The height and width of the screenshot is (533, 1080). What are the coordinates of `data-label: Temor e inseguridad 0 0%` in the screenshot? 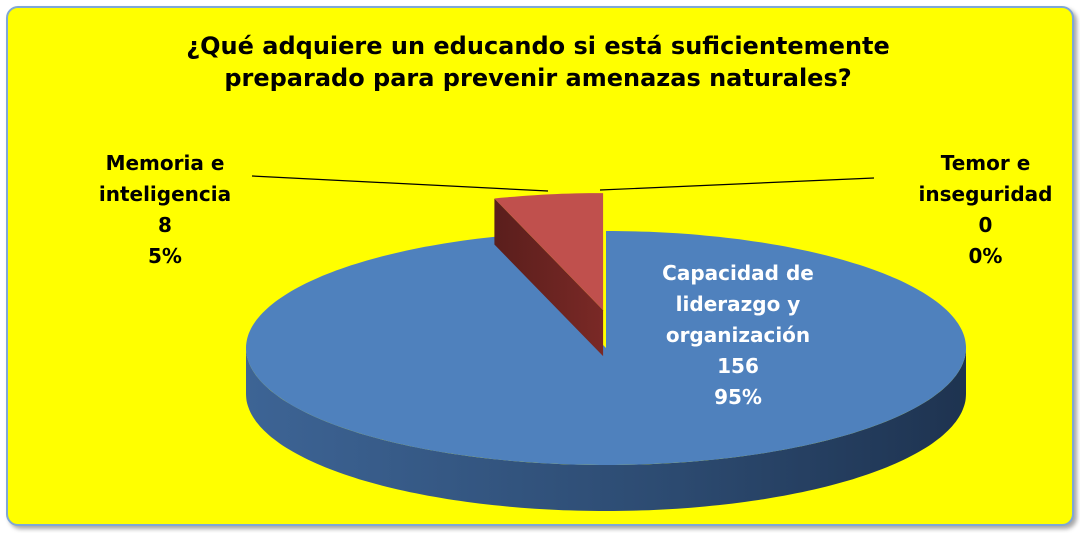 It's located at (980, 210).